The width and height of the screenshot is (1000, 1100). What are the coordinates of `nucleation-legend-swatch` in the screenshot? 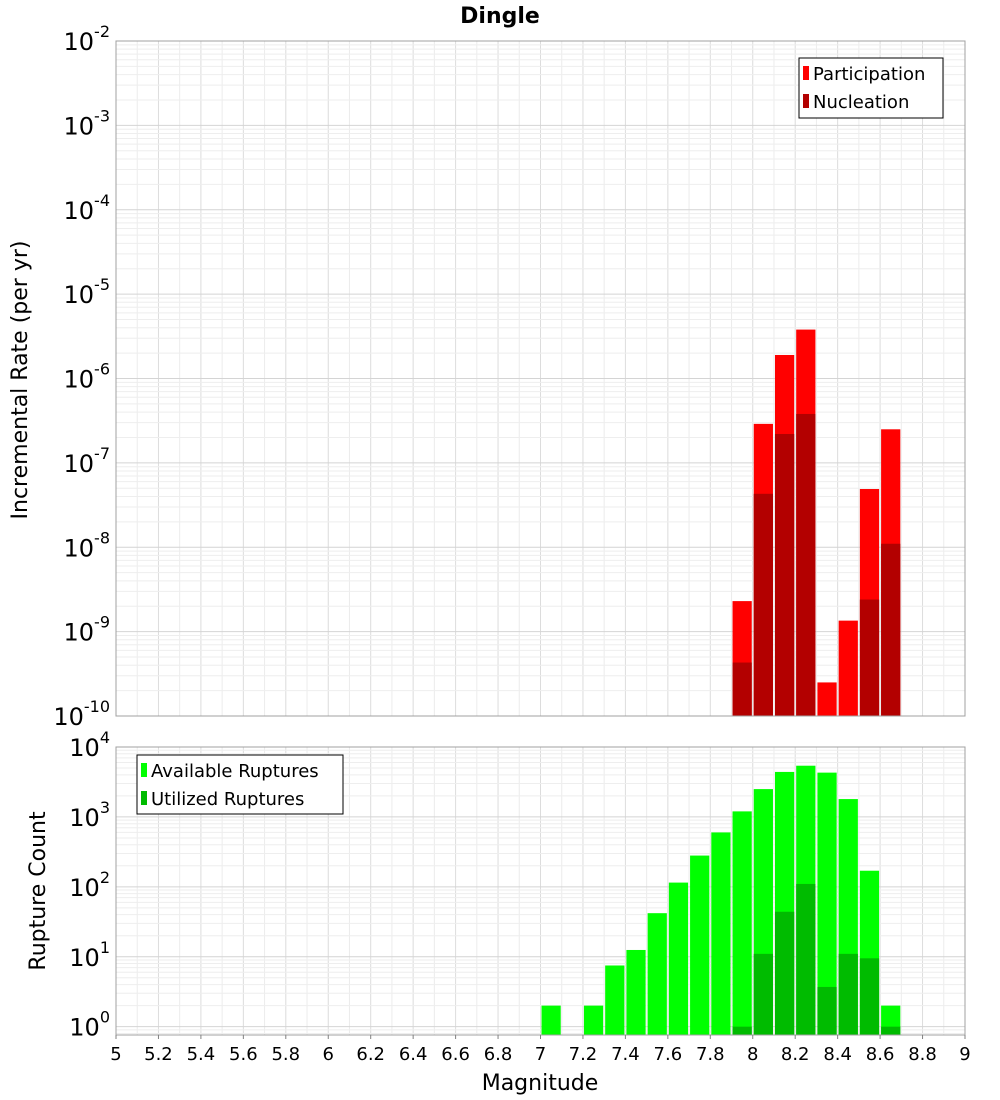 It's located at (806, 101).